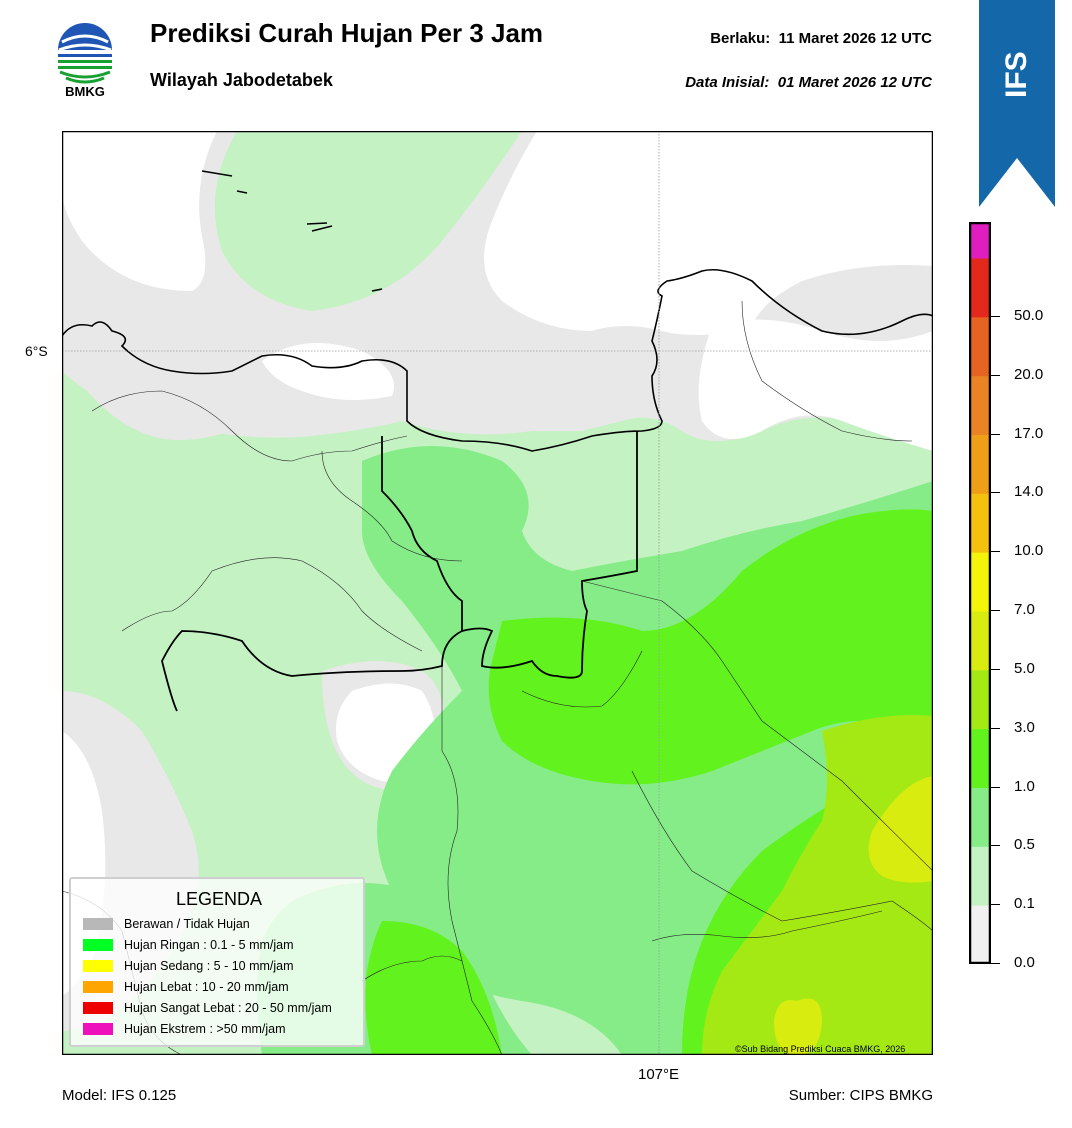  What do you see at coordinates (740, 38) in the screenshot?
I see `valid-time-label: Berlaku:` at bounding box center [740, 38].